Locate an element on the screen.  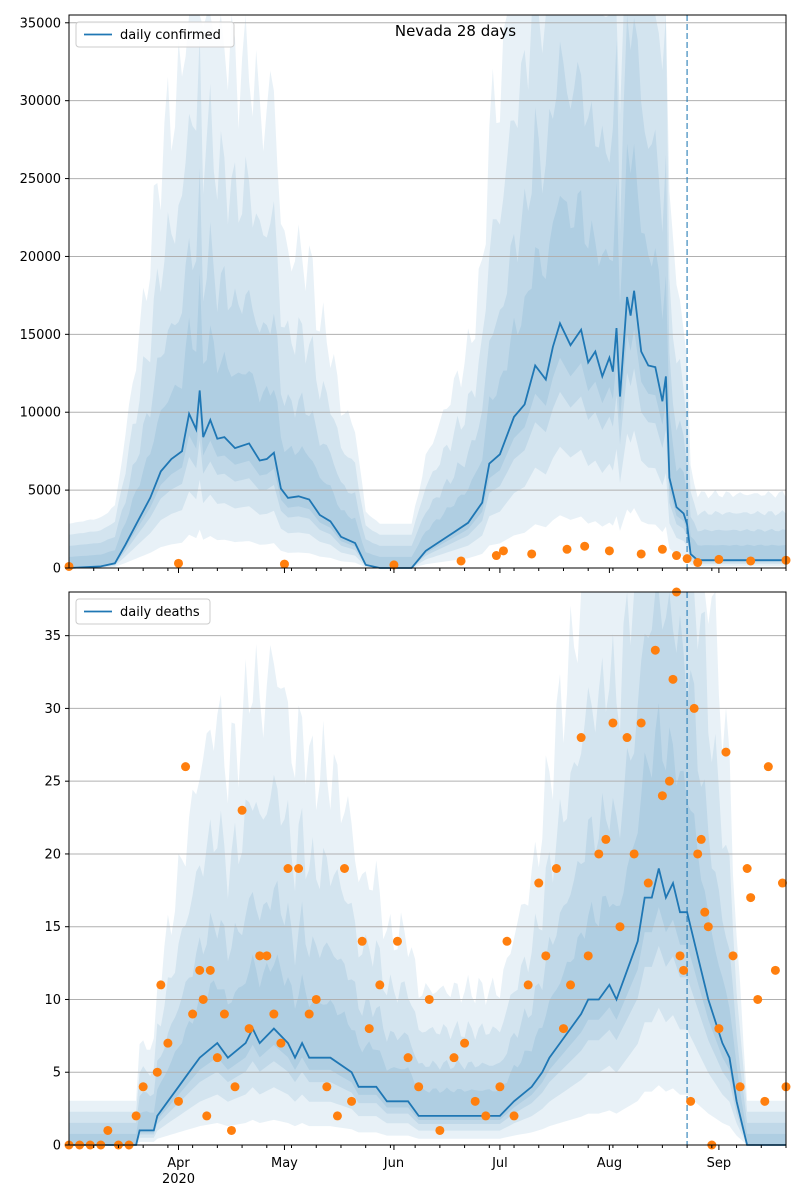
confirmed-ytick-label: 20000 is located at coordinates (40, 257).